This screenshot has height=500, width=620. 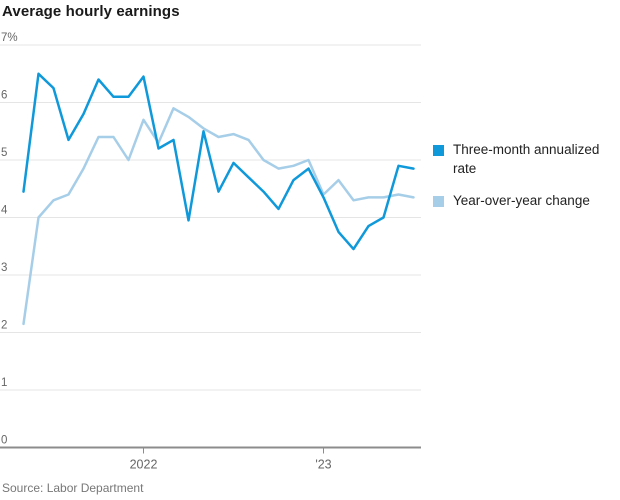 I want to click on x-axis-tick-label: 2022, so click(x=144, y=465).